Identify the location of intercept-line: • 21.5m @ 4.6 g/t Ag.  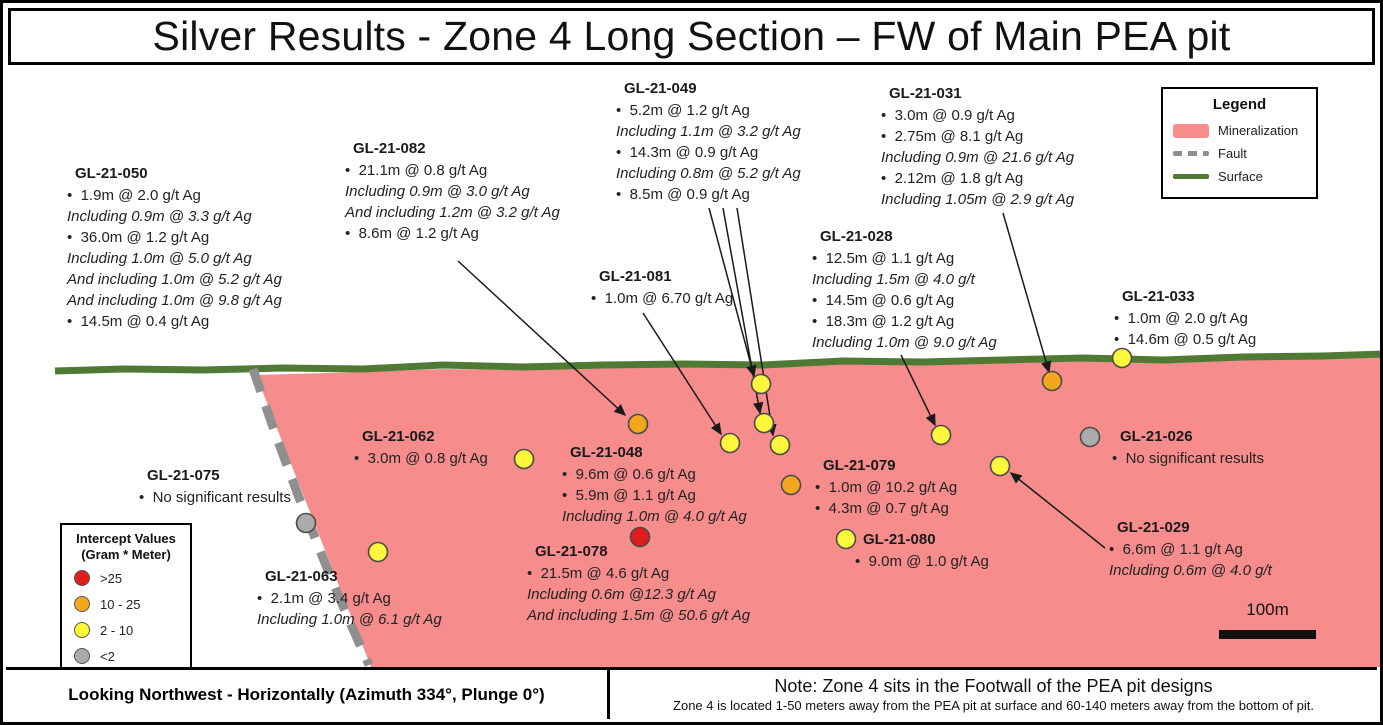
(598, 573).